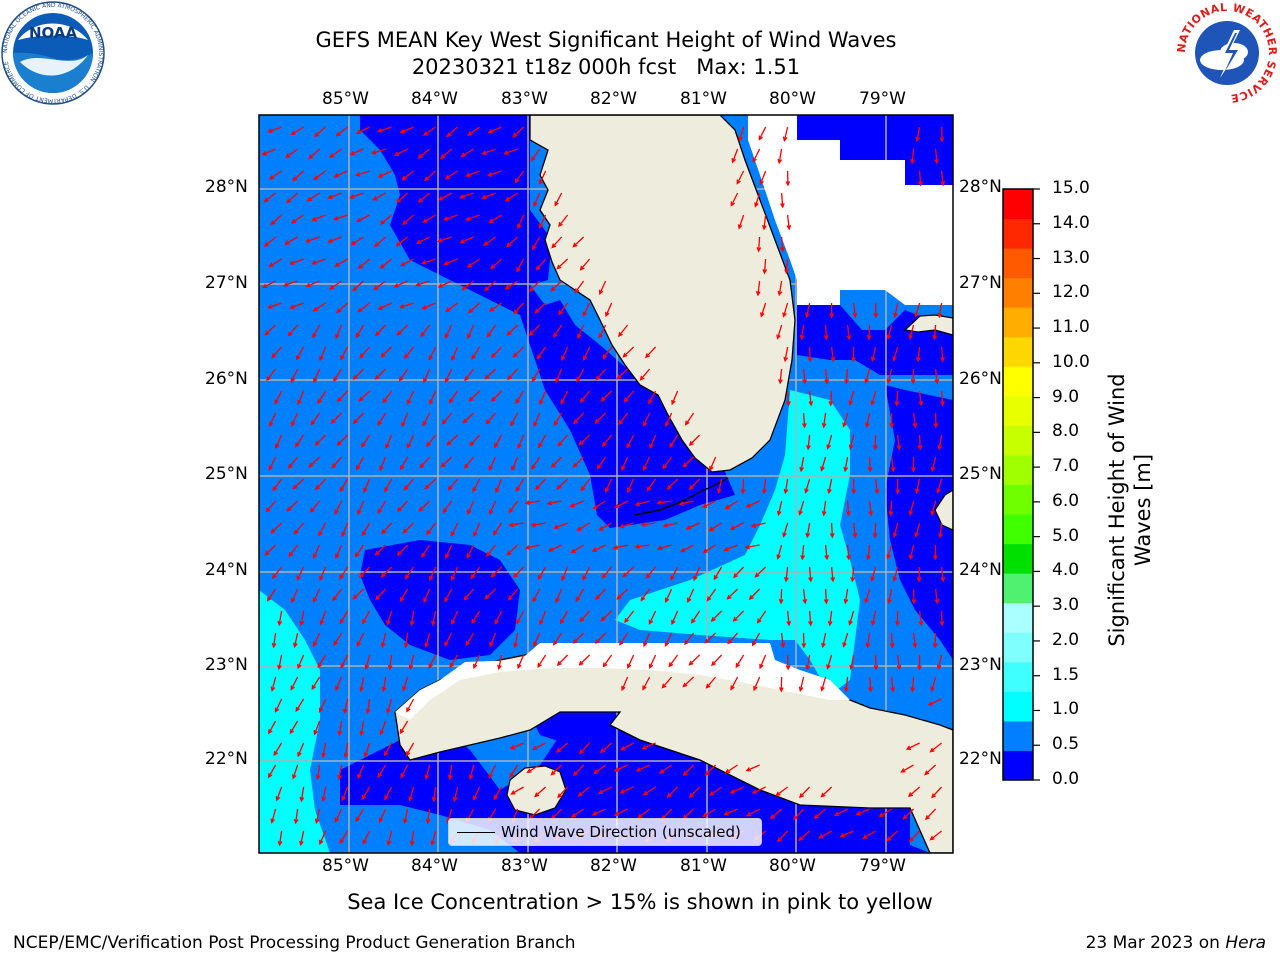 Image resolution: width=1280 pixels, height=960 pixels. What do you see at coordinates (1066, 674) in the screenshot?
I see `colorbar-tick-label: 1.5` at bounding box center [1066, 674].